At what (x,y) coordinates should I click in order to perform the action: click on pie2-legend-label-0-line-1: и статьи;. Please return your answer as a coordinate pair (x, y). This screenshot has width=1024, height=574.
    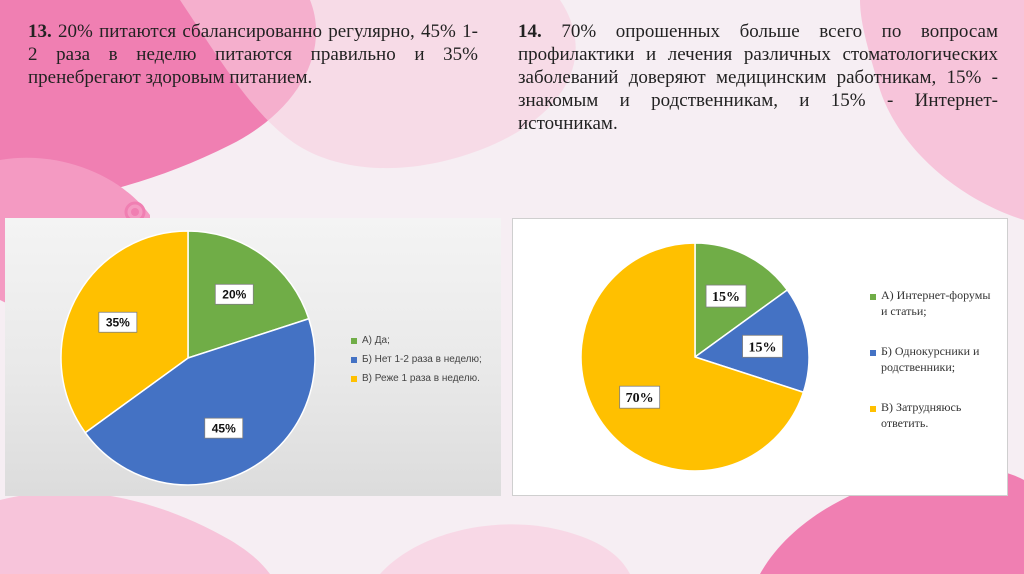
    Looking at the image, I should click on (904, 311).